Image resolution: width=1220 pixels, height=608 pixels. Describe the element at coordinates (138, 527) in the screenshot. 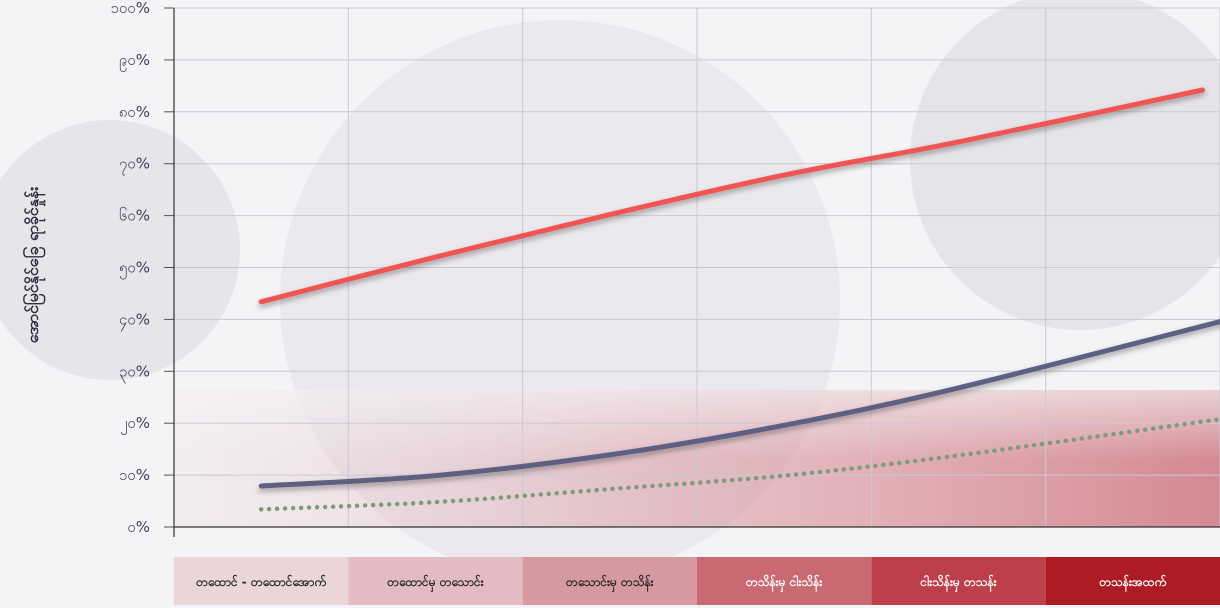

I see `y-tick-label: ၀%` at that location.